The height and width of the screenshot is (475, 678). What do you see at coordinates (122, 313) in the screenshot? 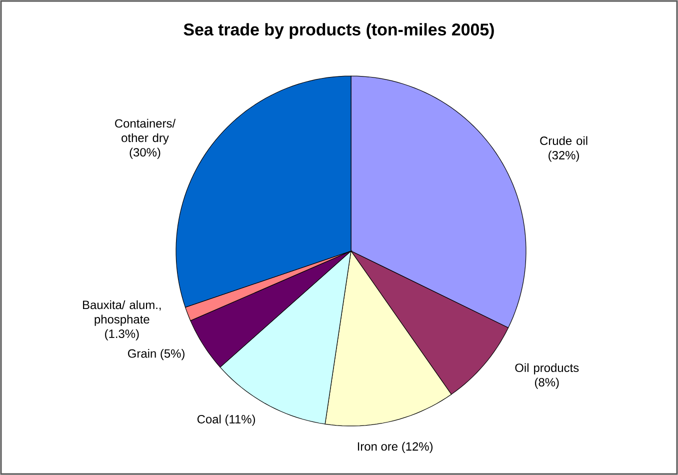
I see `slice-label: Bauxita/ alum., phosphate` at bounding box center [122, 313].